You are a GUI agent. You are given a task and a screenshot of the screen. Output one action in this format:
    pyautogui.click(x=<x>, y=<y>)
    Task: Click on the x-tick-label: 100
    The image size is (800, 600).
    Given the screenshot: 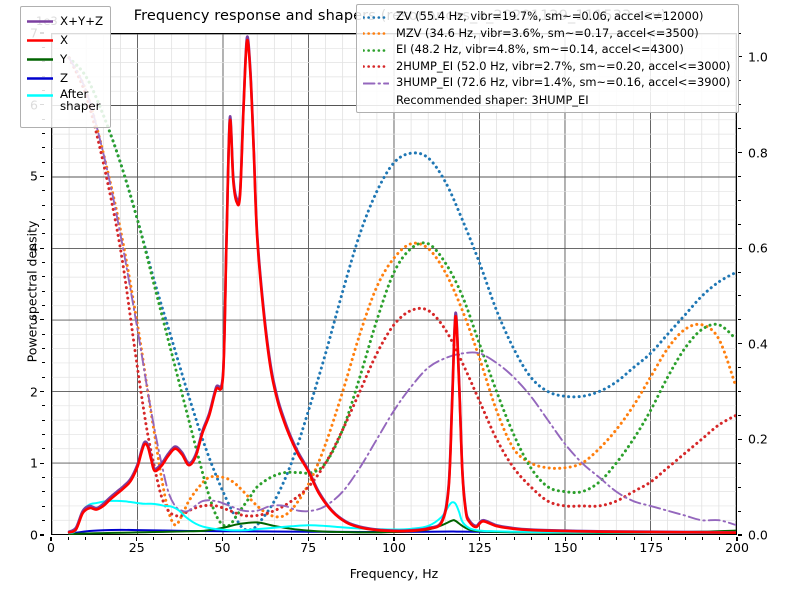 What is the action you would take?
    pyautogui.click(x=394, y=547)
    